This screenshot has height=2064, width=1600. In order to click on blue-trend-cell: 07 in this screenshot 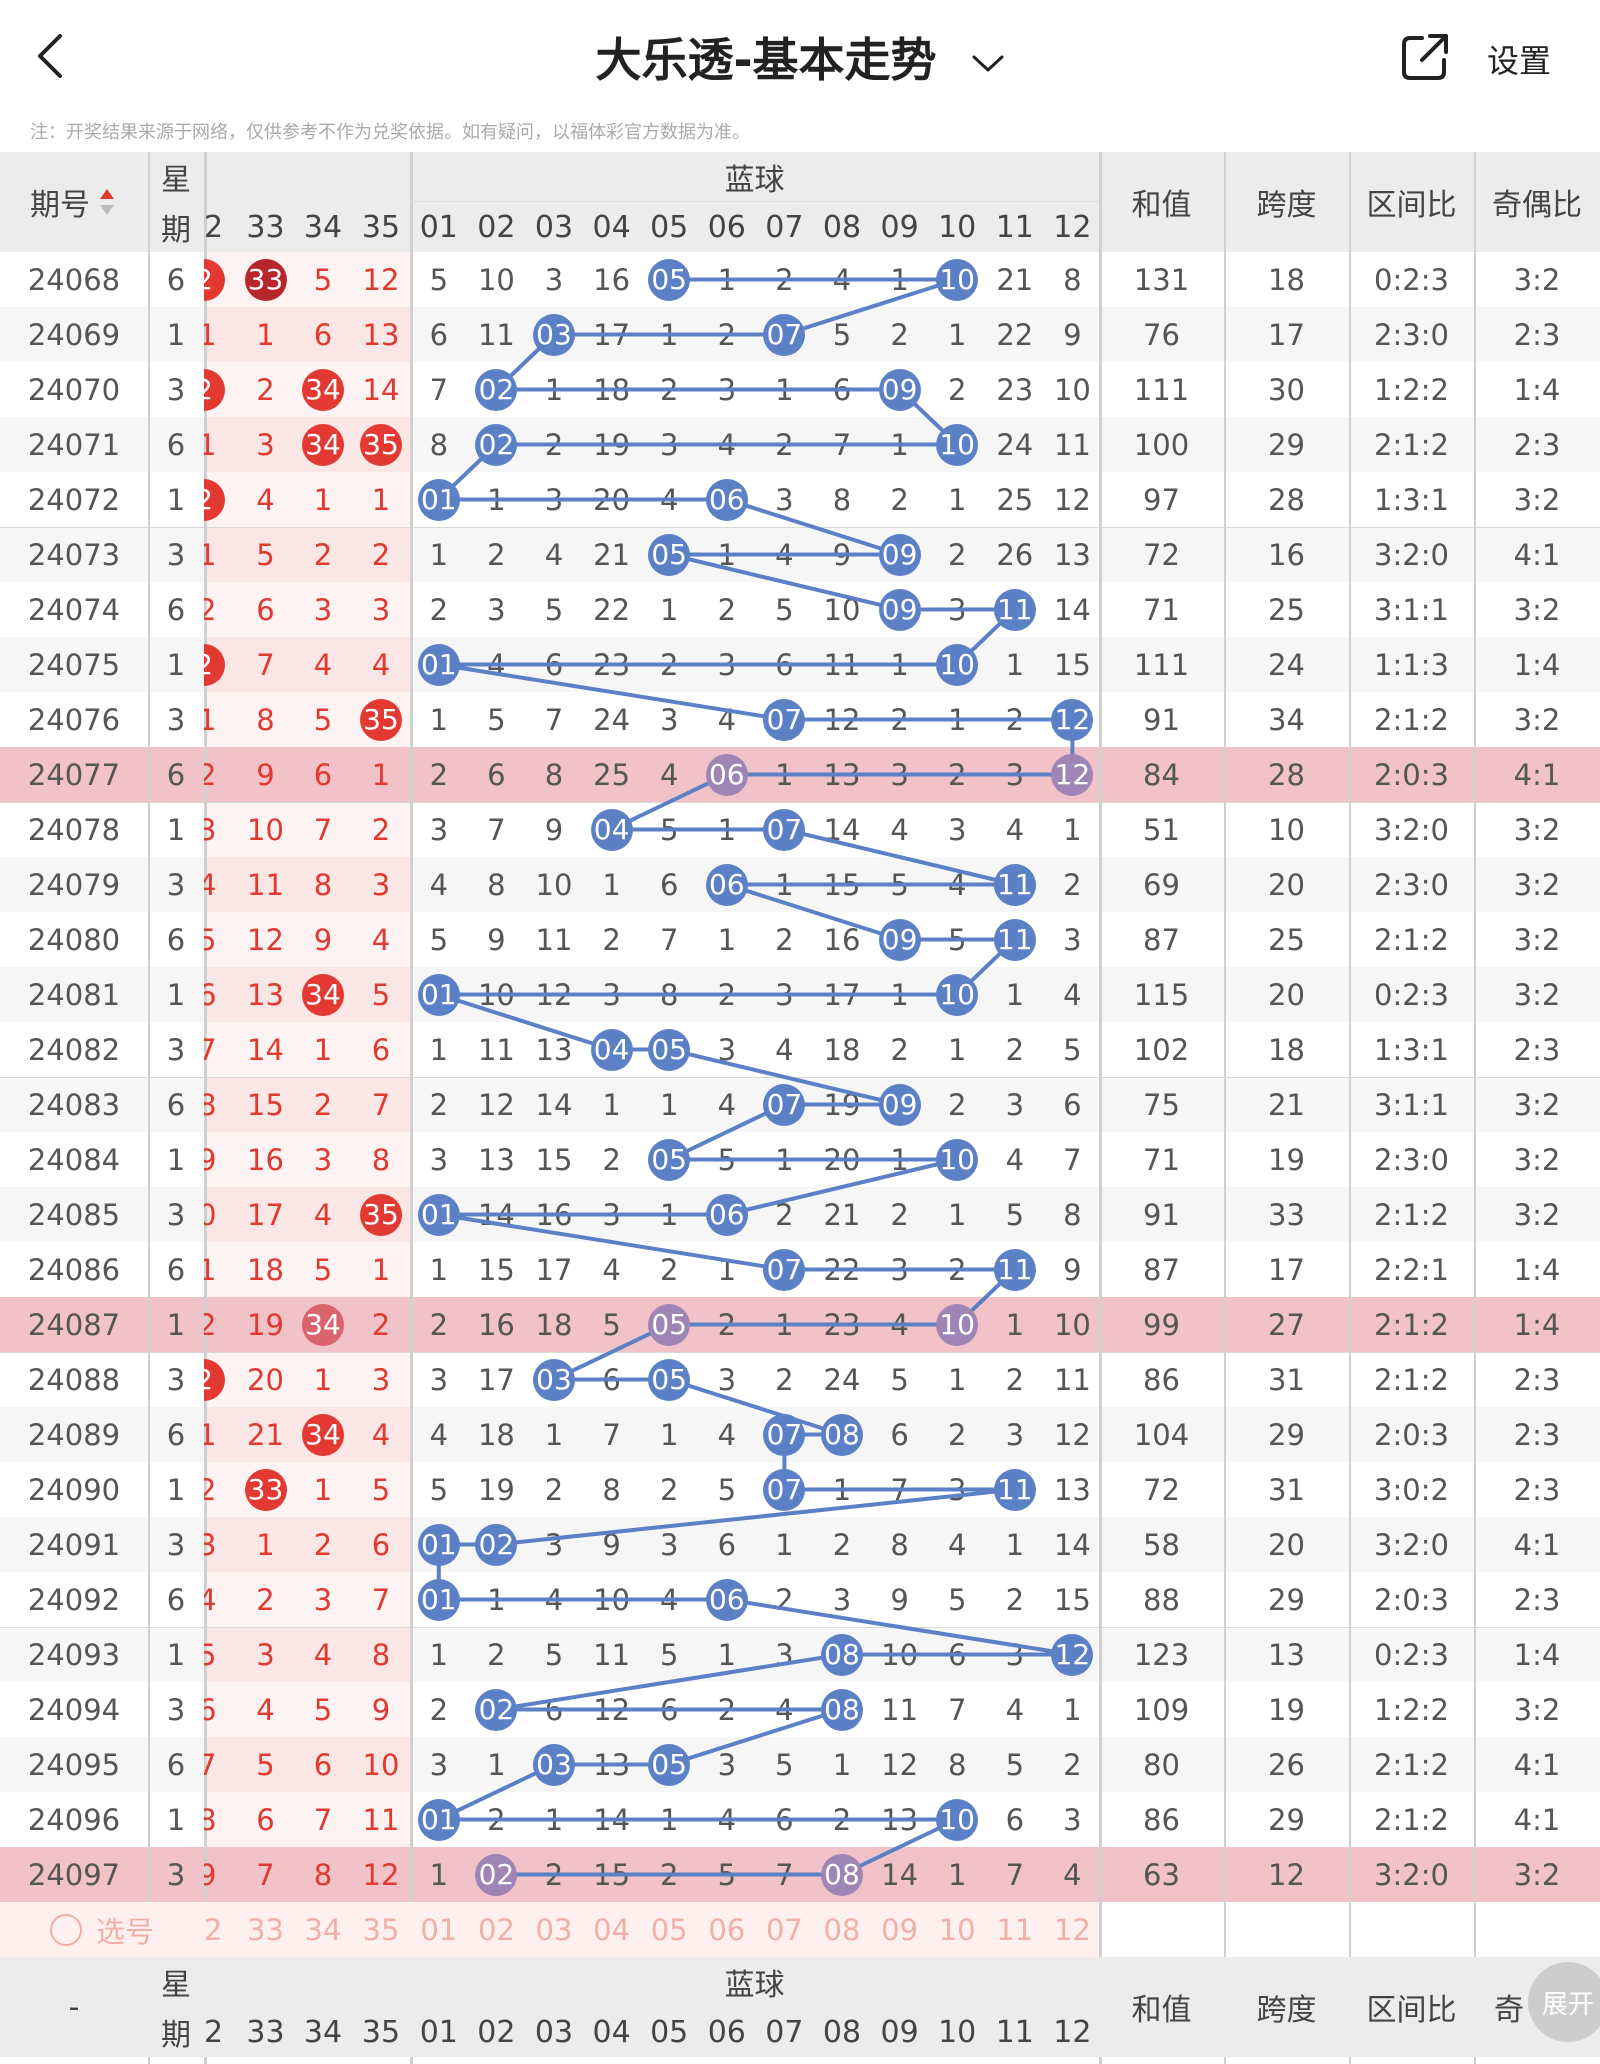, I will do `click(785, 1434)`.